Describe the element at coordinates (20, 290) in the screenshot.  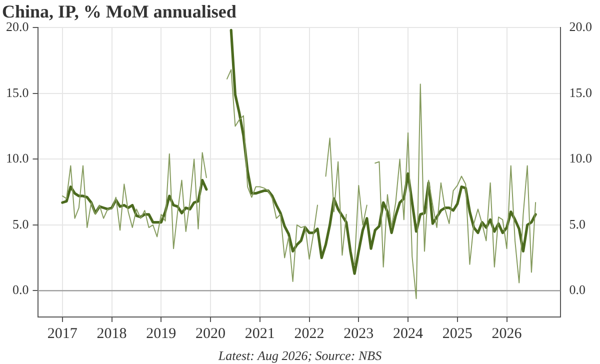
I see `y-tick-label: 0.0` at that location.